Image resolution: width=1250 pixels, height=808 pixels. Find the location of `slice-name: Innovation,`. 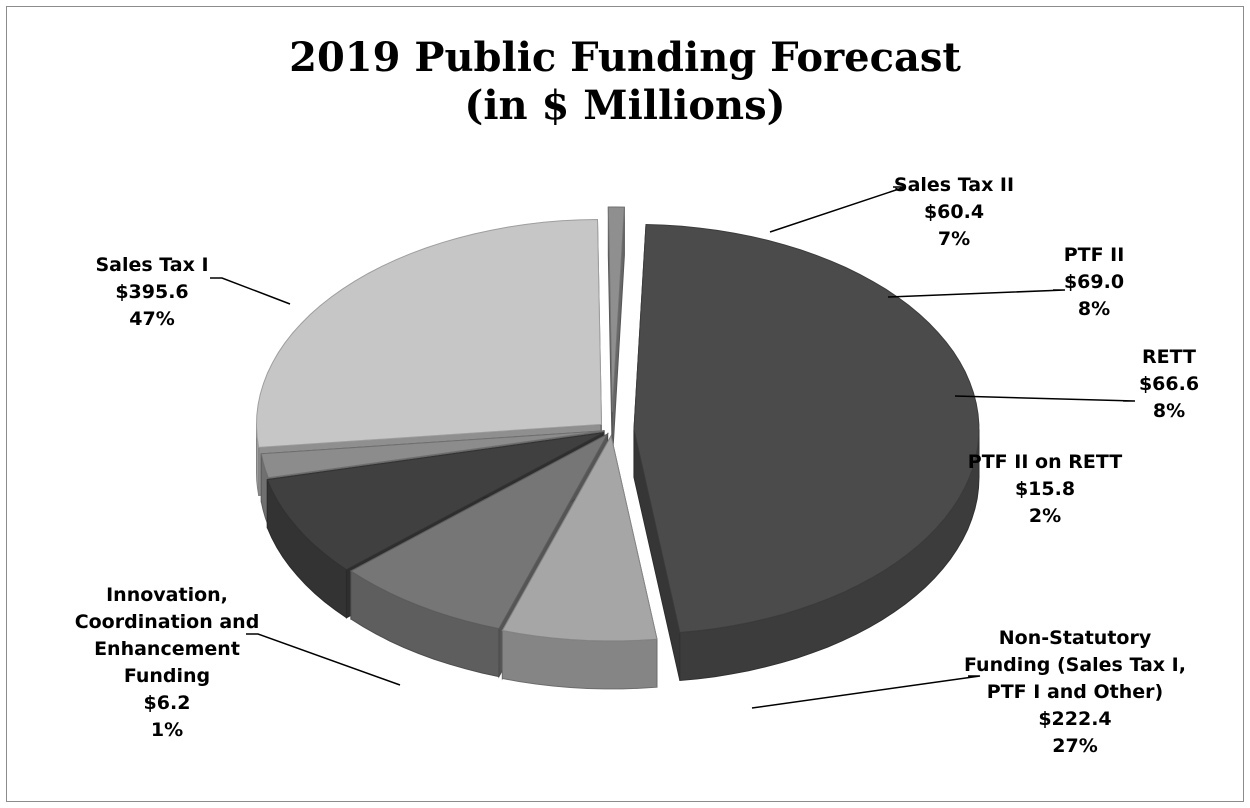

slice-name: Innovation, is located at coordinates (167, 595).